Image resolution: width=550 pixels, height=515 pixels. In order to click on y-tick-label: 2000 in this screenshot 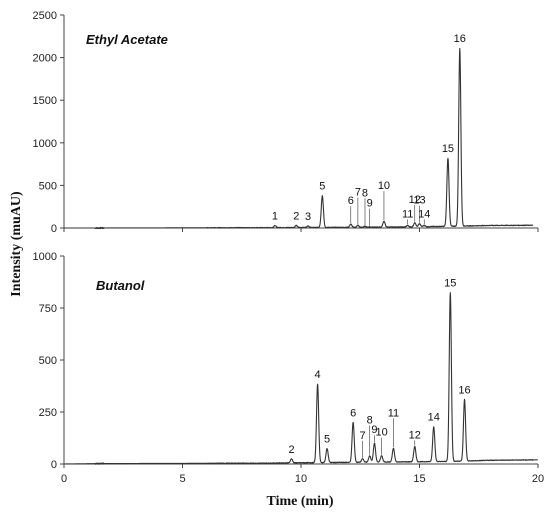, I will do `click(45, 59)`.